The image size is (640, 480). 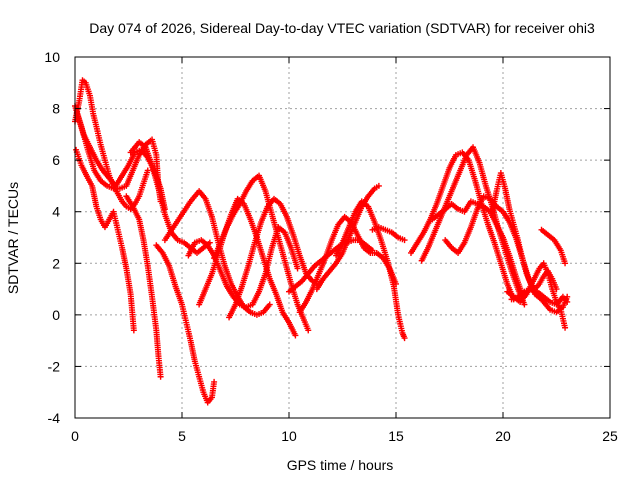 I want to click on y-tick-label: -4, so click(x=54, y=418).